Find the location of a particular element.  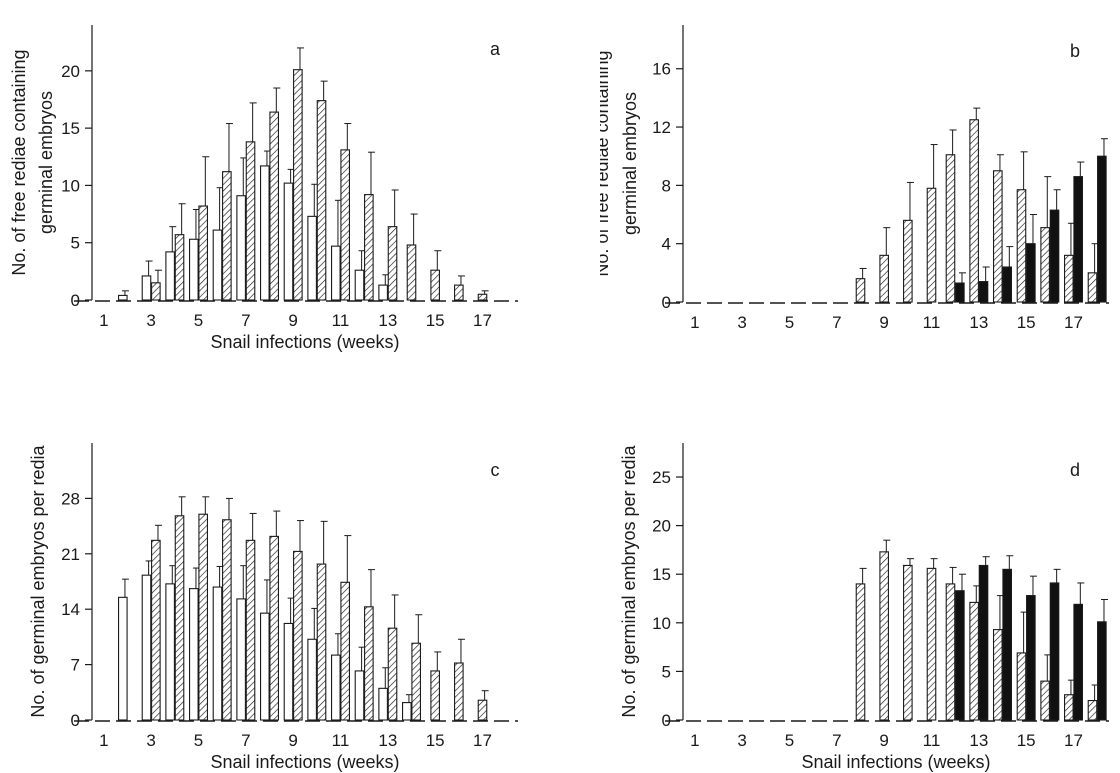

panel-label: a is located at coordinates (495, 49).